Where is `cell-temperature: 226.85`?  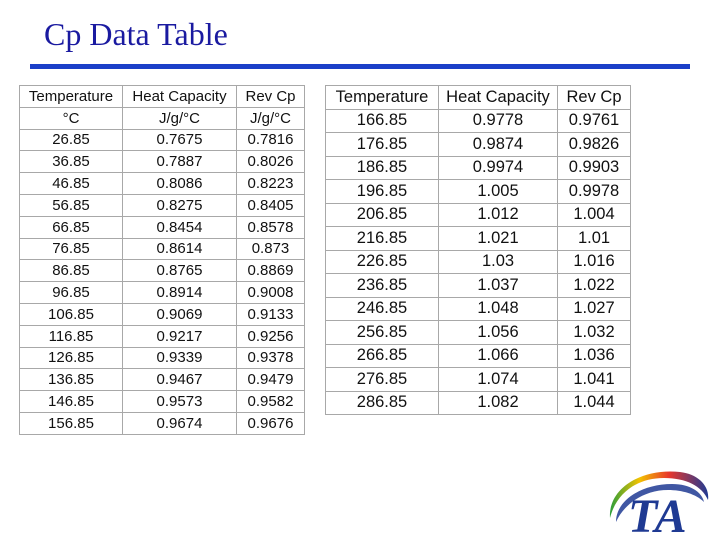
cell-temperature: 226.85 is located at coordinates (382, 261).